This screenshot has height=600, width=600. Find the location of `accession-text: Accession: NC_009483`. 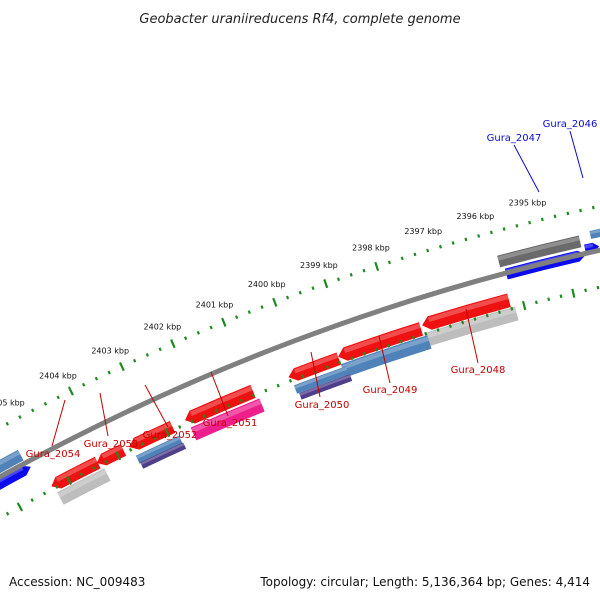

accession-text: Accession: NC_009483 is located at coordinates (77, 582).